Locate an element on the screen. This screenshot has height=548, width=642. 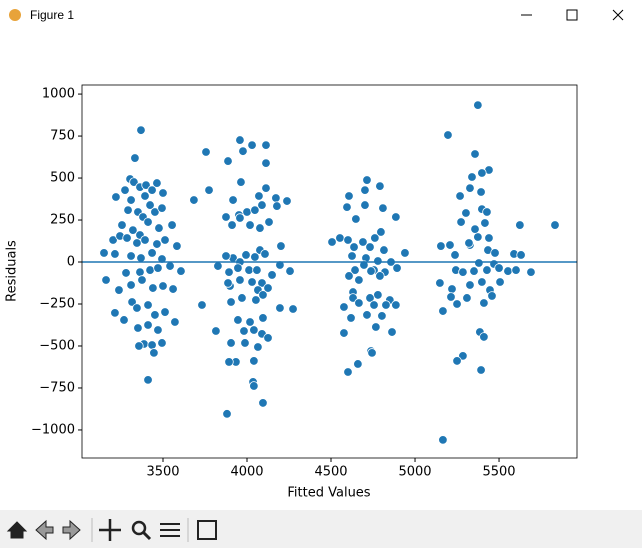
y-axis-label: Residuals is located at coordinates (12, 271).